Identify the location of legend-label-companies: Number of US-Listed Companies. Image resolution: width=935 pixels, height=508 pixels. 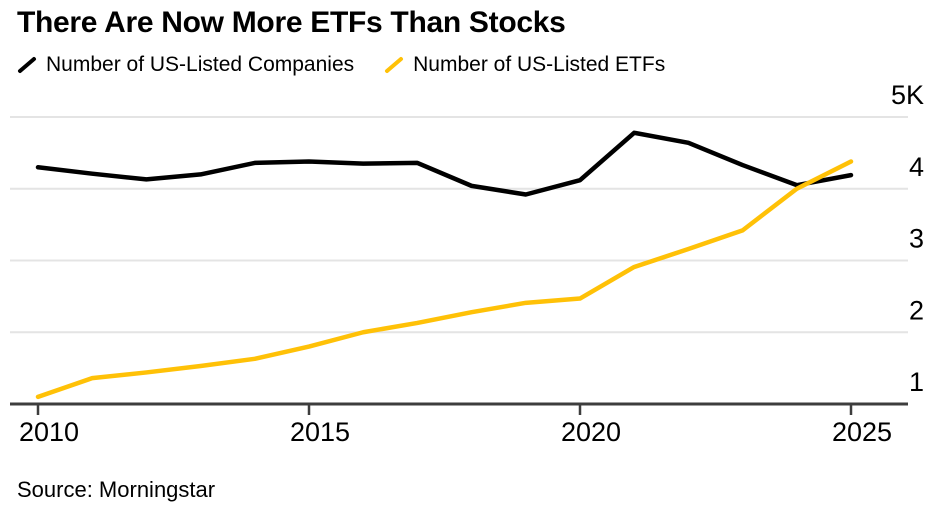
(200, 64).